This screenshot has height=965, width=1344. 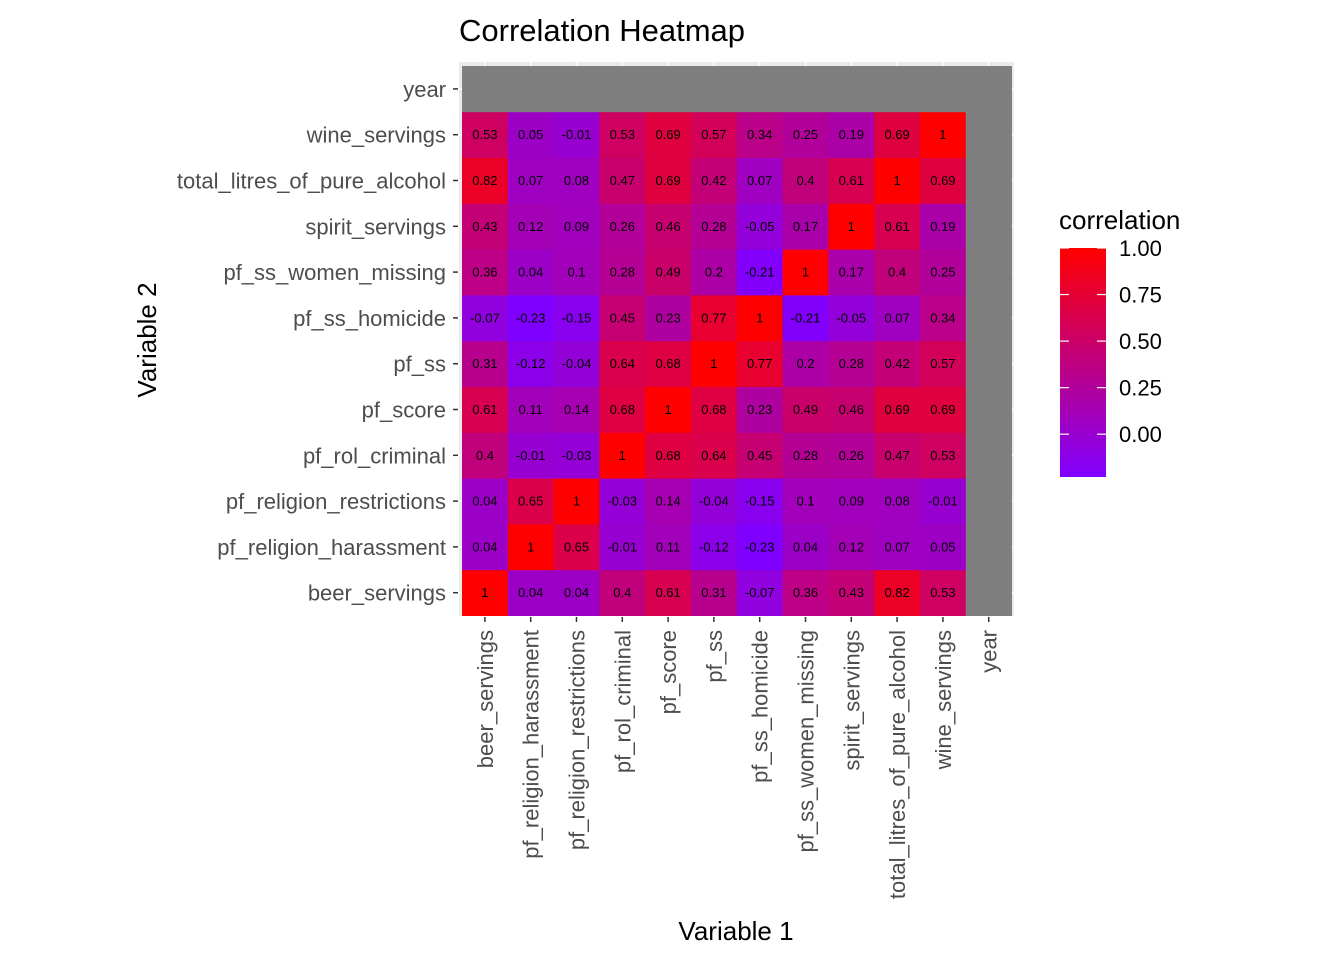 What do you see at coordinates (1140, 295) in the screenshot?
I see `legend-break-label: 0.75` at bounding box center [1140, 295].